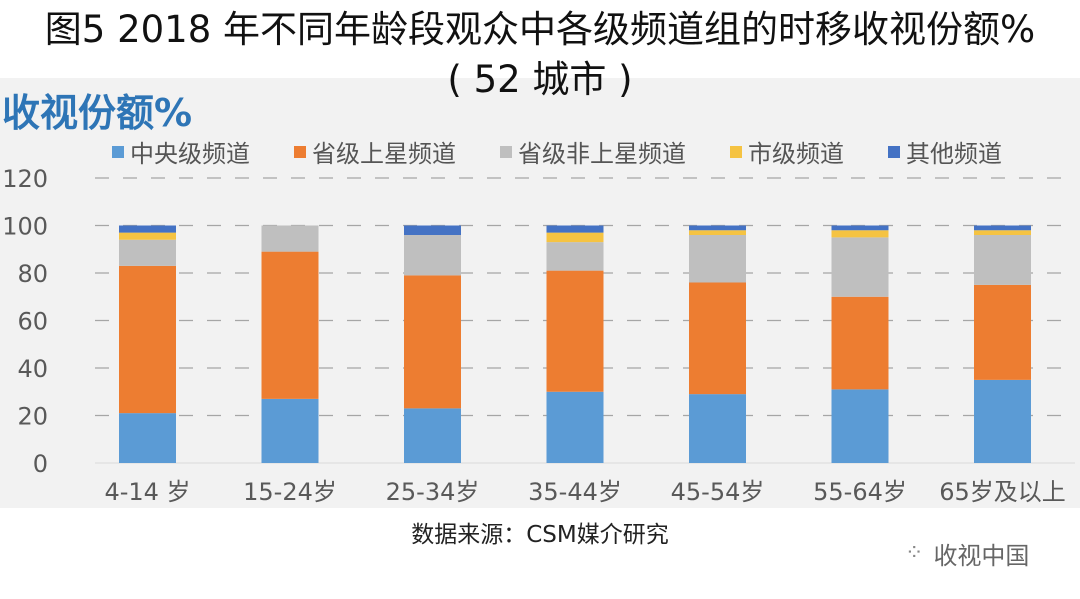 The image size is (1080, 599). Describe the element at coordinates (540, 29) in the screenshot. I see `chart-title: 图5 2018 年不同年龄段观众中各级频道组的时移收视份额%` at that location.